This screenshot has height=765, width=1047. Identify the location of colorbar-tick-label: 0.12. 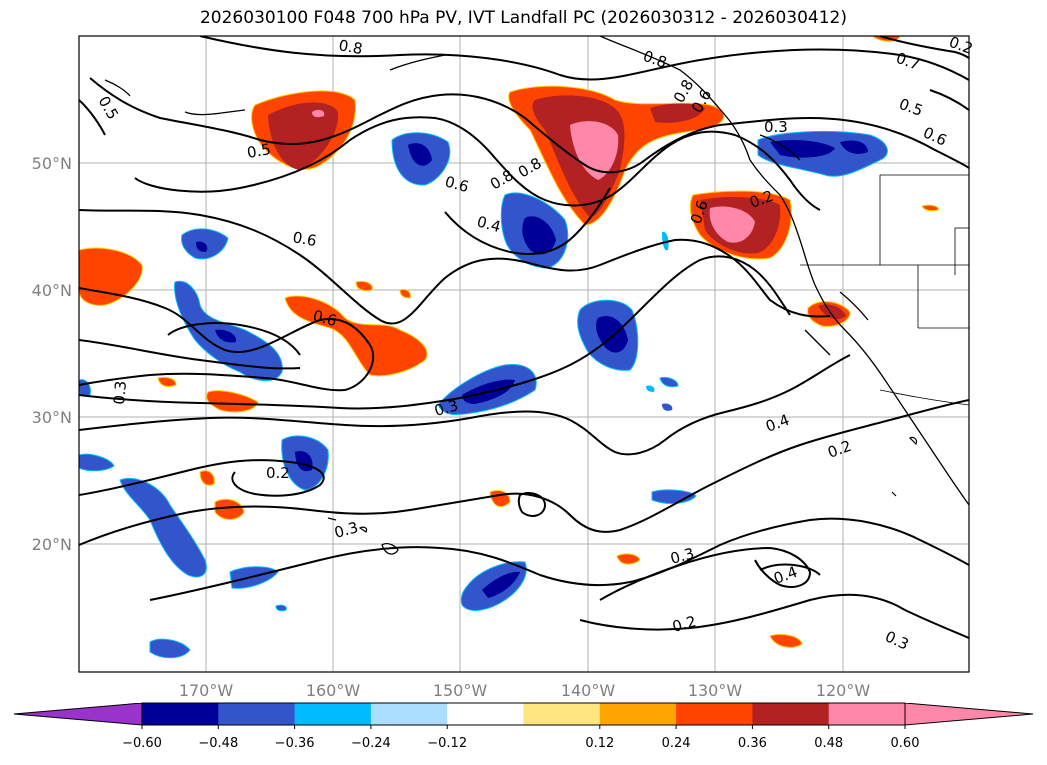
(599, 743).